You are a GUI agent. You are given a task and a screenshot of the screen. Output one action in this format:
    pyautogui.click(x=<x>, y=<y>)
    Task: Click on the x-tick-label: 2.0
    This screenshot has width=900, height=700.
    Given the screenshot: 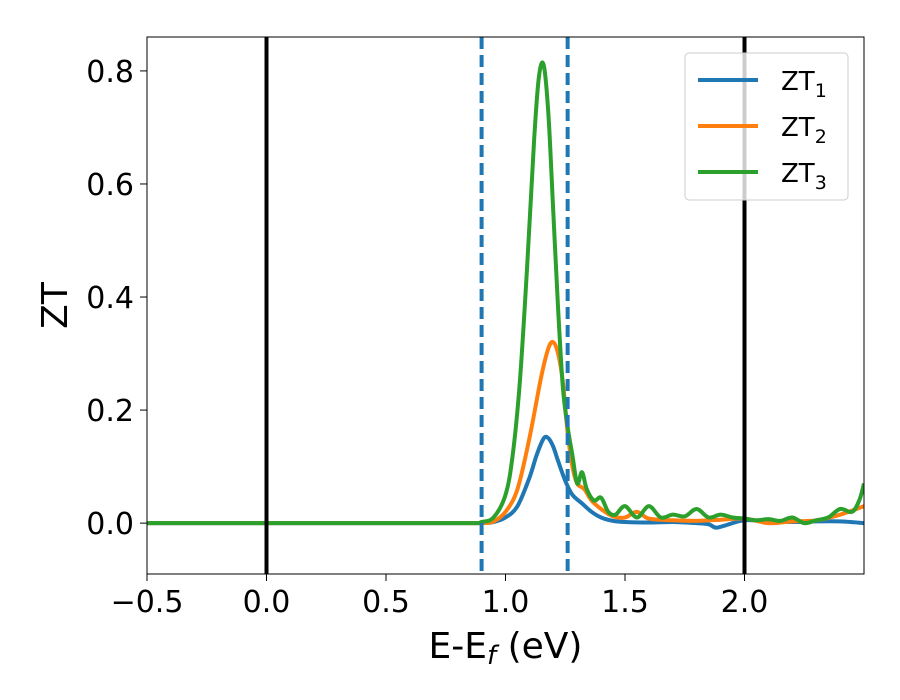 What is the action you would take?
    pyautogui.click(x=745, y=602)
    